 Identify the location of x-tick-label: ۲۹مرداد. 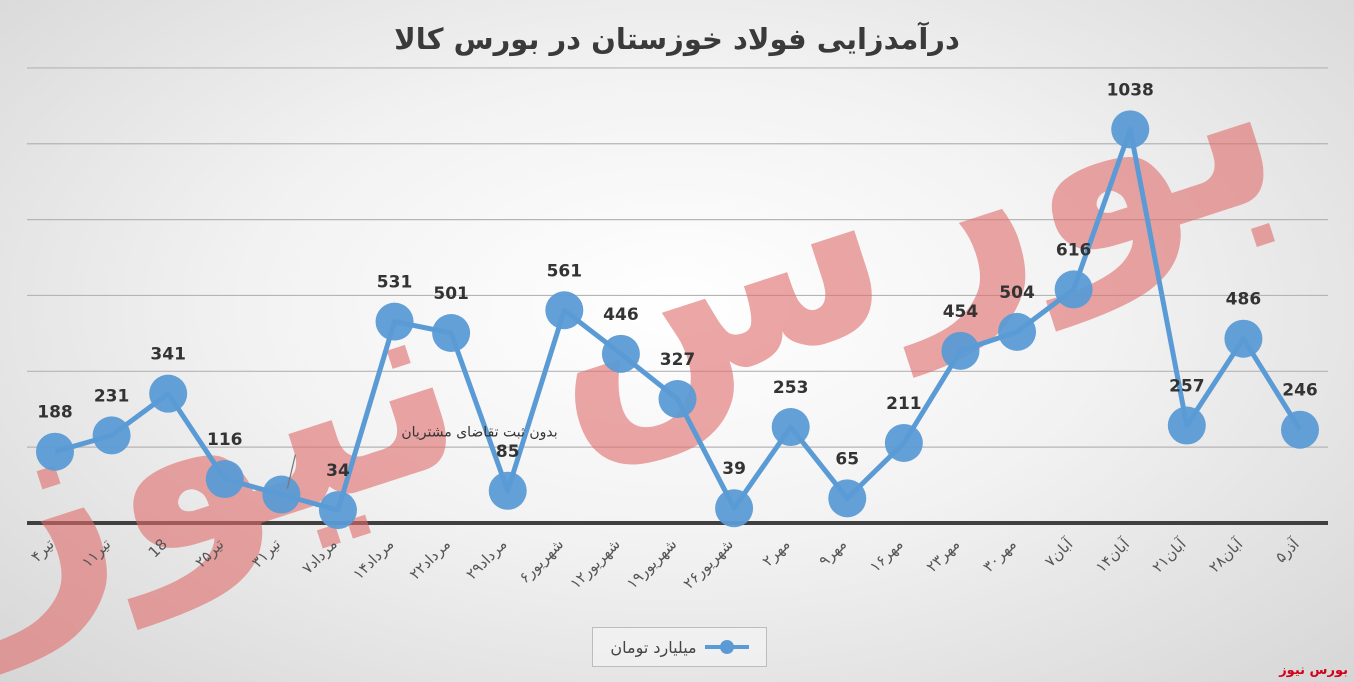
(486, 559).